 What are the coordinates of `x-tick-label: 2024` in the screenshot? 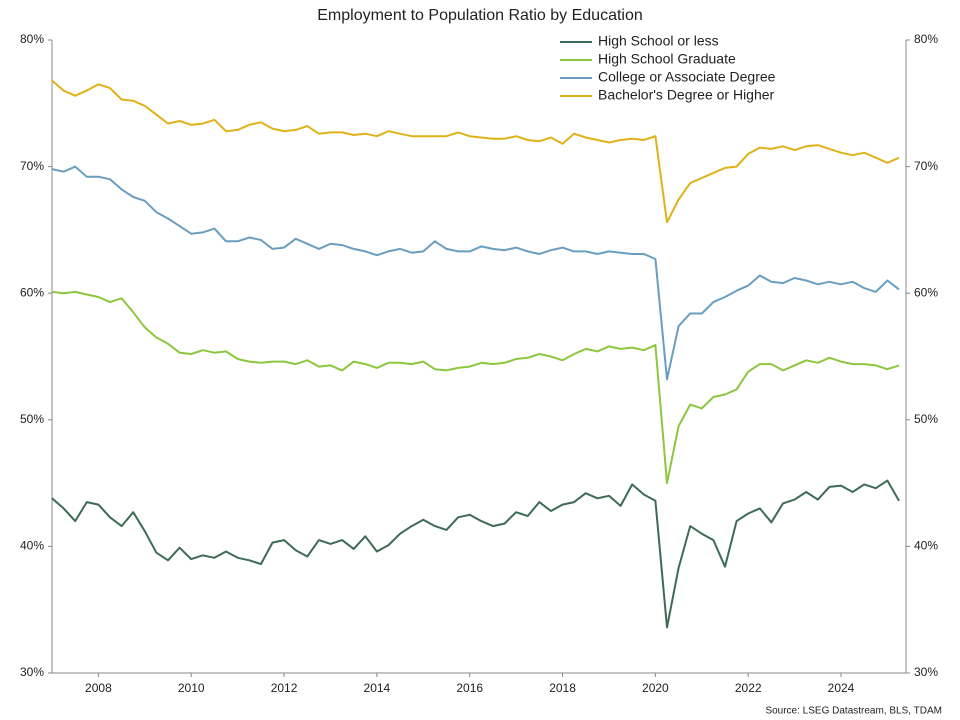 It's located at (841, 688).